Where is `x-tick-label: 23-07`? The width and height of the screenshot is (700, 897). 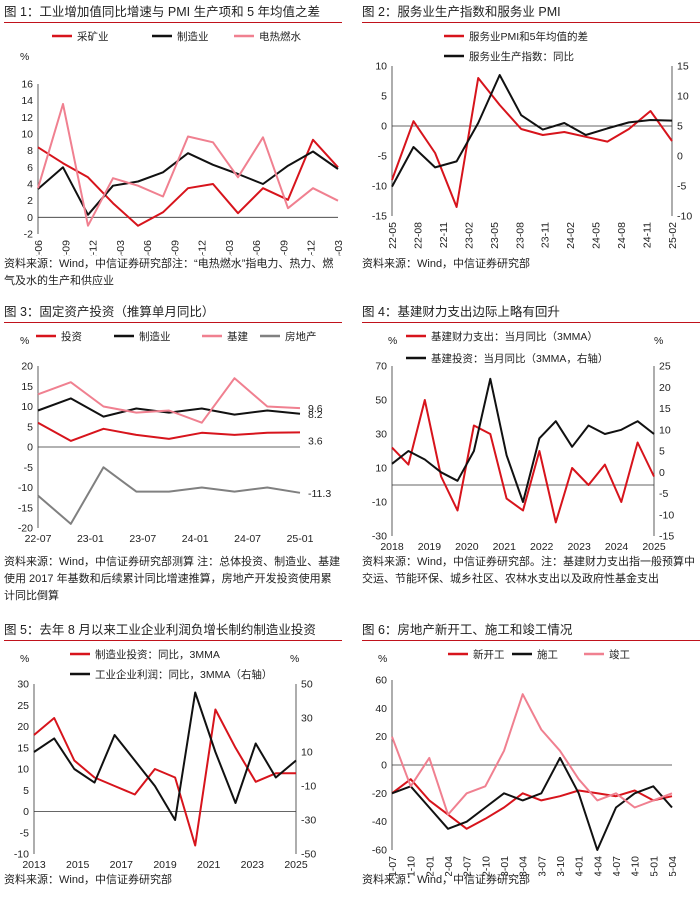
x-tick-label: 23-07 is located at coordinates (542, 866).